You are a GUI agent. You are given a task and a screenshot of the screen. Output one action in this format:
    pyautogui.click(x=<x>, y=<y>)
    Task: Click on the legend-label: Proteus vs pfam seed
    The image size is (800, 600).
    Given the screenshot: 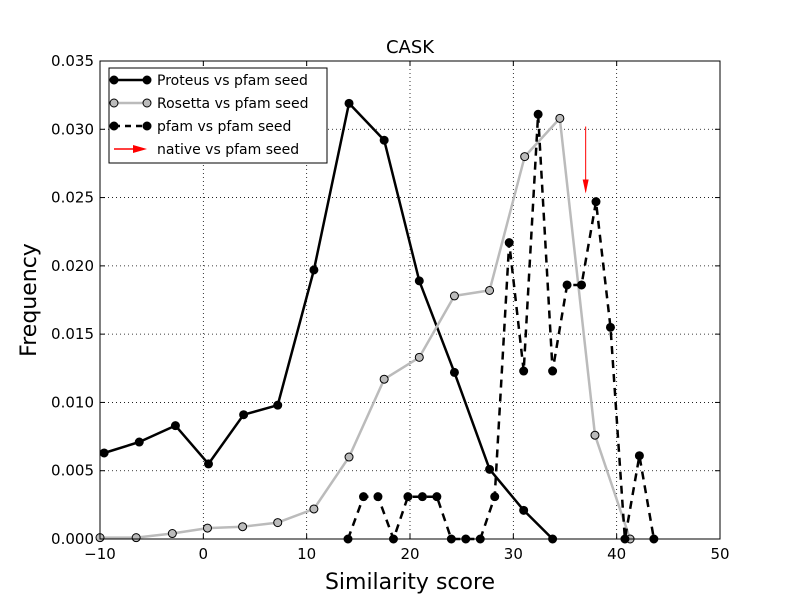 What is the action you would take?
    pyautogui.click(x=232, y=81)
    